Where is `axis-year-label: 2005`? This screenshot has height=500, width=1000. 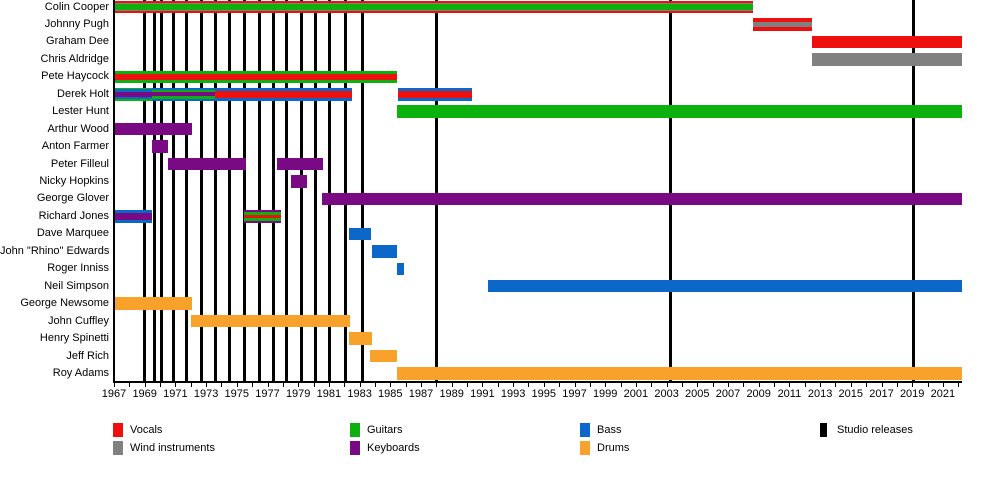 axis-year-label: 2005 is located at coordinates (697, 394).